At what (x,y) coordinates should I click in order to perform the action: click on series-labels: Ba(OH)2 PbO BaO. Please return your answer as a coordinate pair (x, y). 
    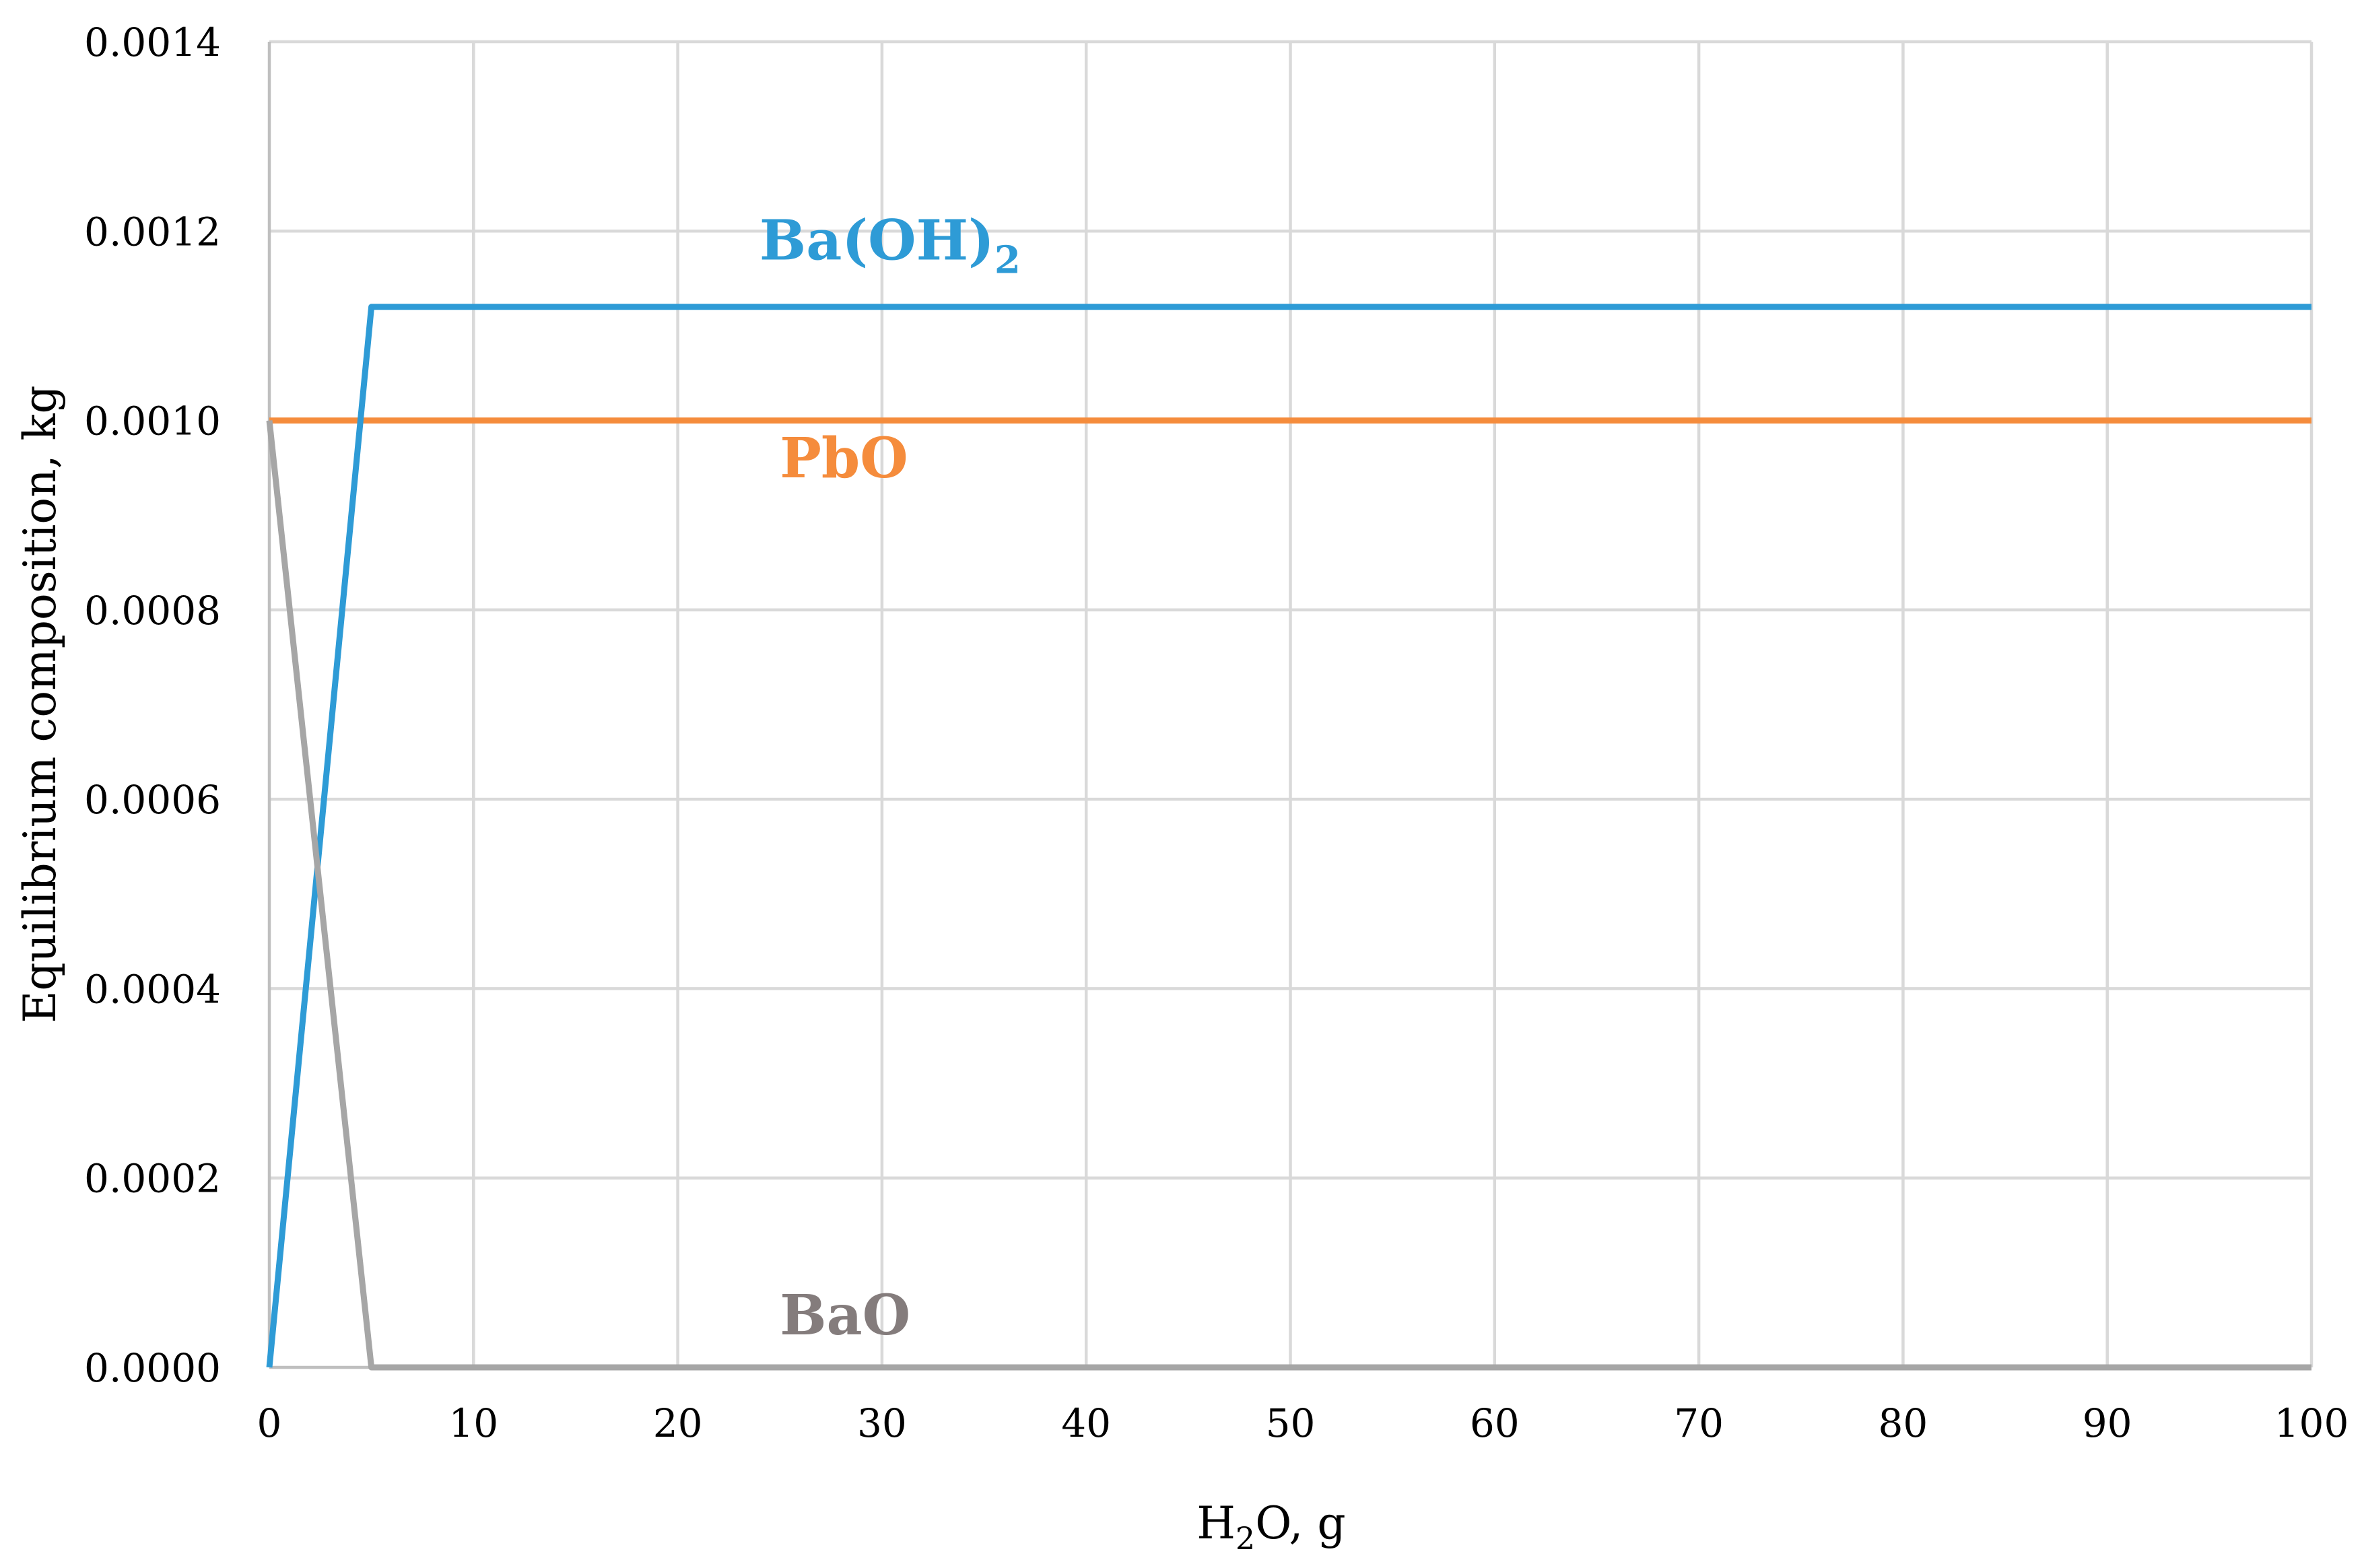
    Looking at the image, I should click on (890, 777).